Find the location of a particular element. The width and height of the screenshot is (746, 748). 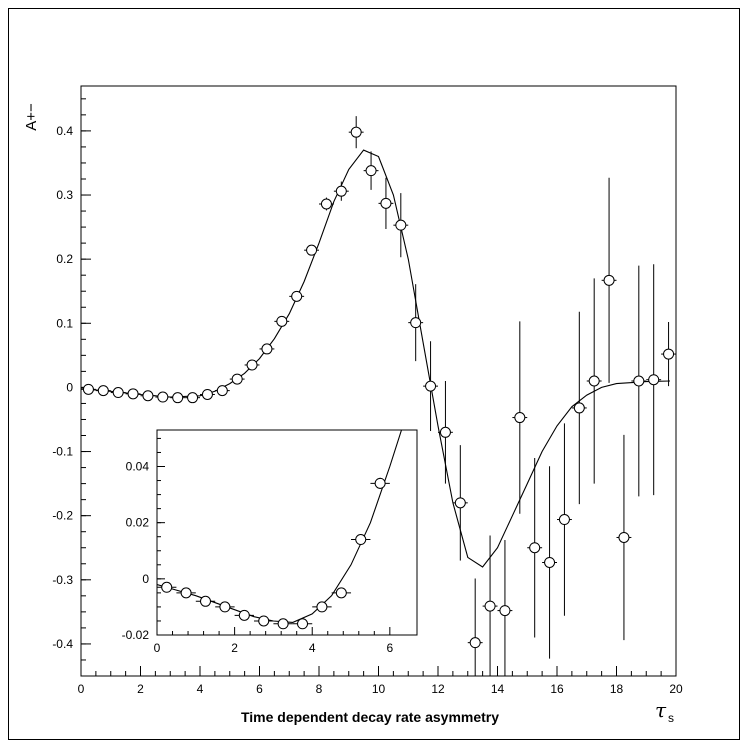

y-axis-label: A+− is located at coordinates (31, 117).